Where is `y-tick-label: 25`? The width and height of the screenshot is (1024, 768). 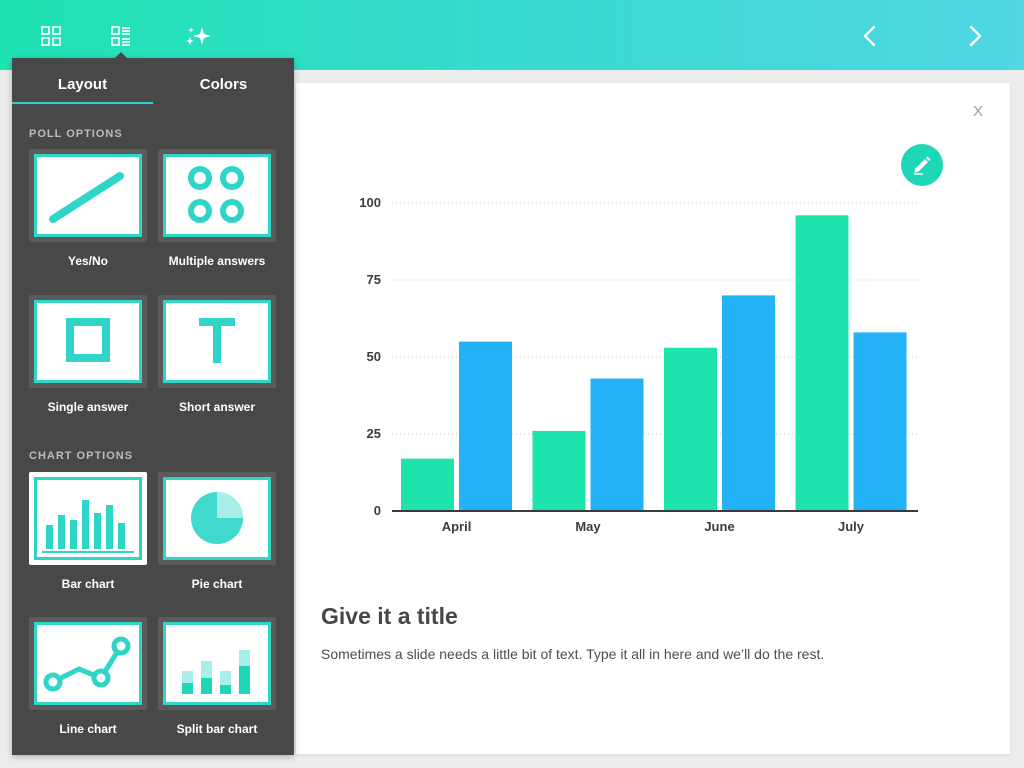 y-tick-label: 25 is located at coordinates (374, 433).